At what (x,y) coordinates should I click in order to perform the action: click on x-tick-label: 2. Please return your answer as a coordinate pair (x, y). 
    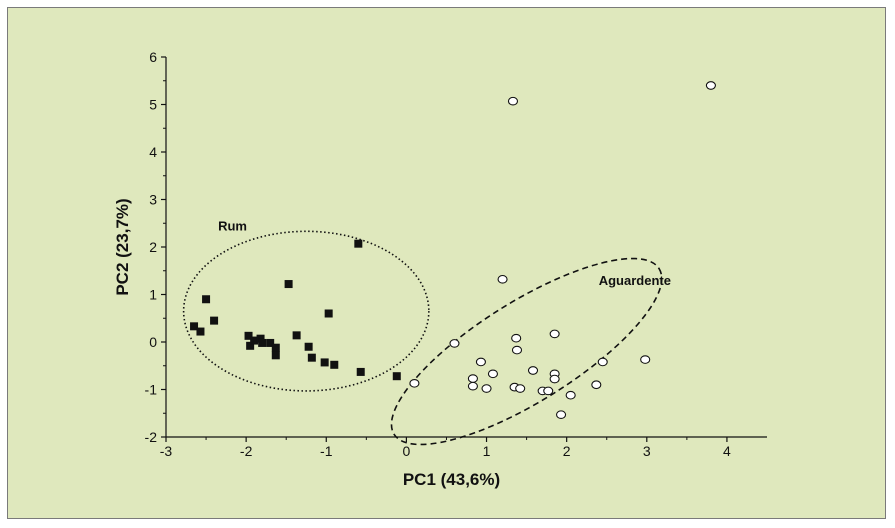
    Looking at the image, I should click on (567, 451).